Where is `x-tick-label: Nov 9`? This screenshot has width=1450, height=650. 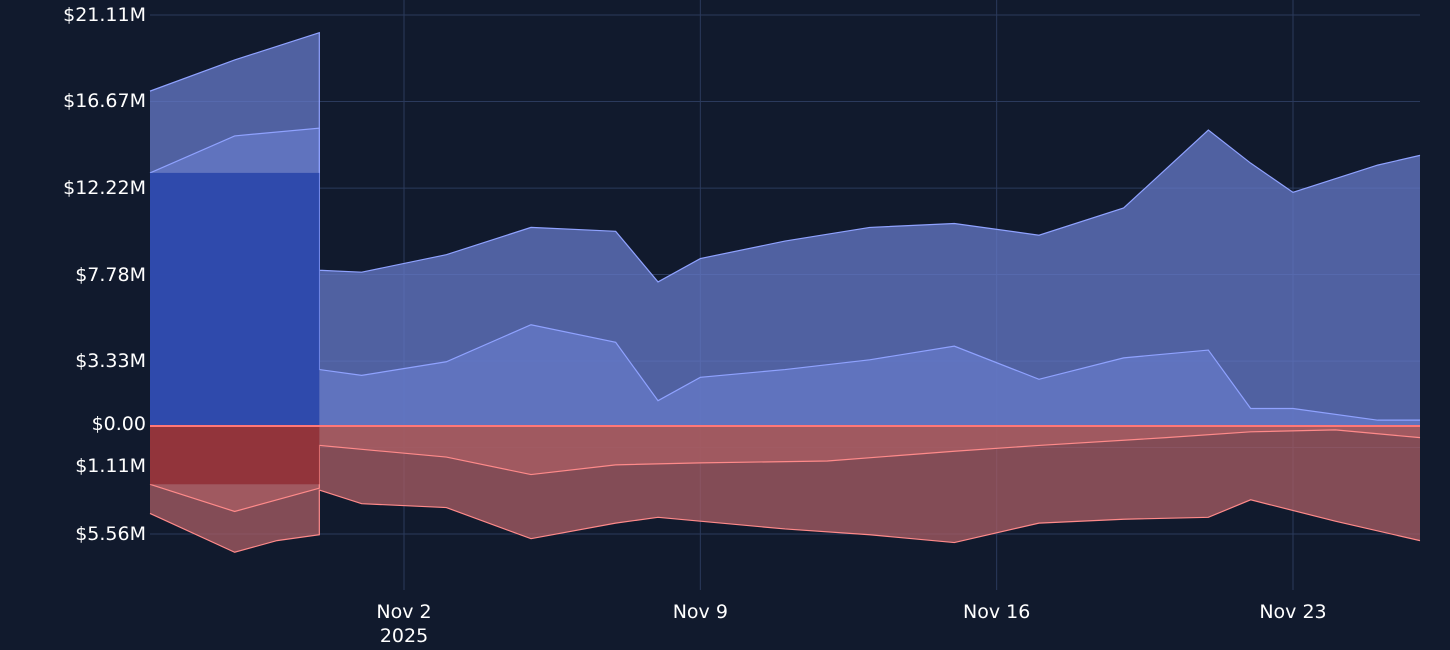 x-tick-label: Nov 9 is located at coordinates (700, 612).